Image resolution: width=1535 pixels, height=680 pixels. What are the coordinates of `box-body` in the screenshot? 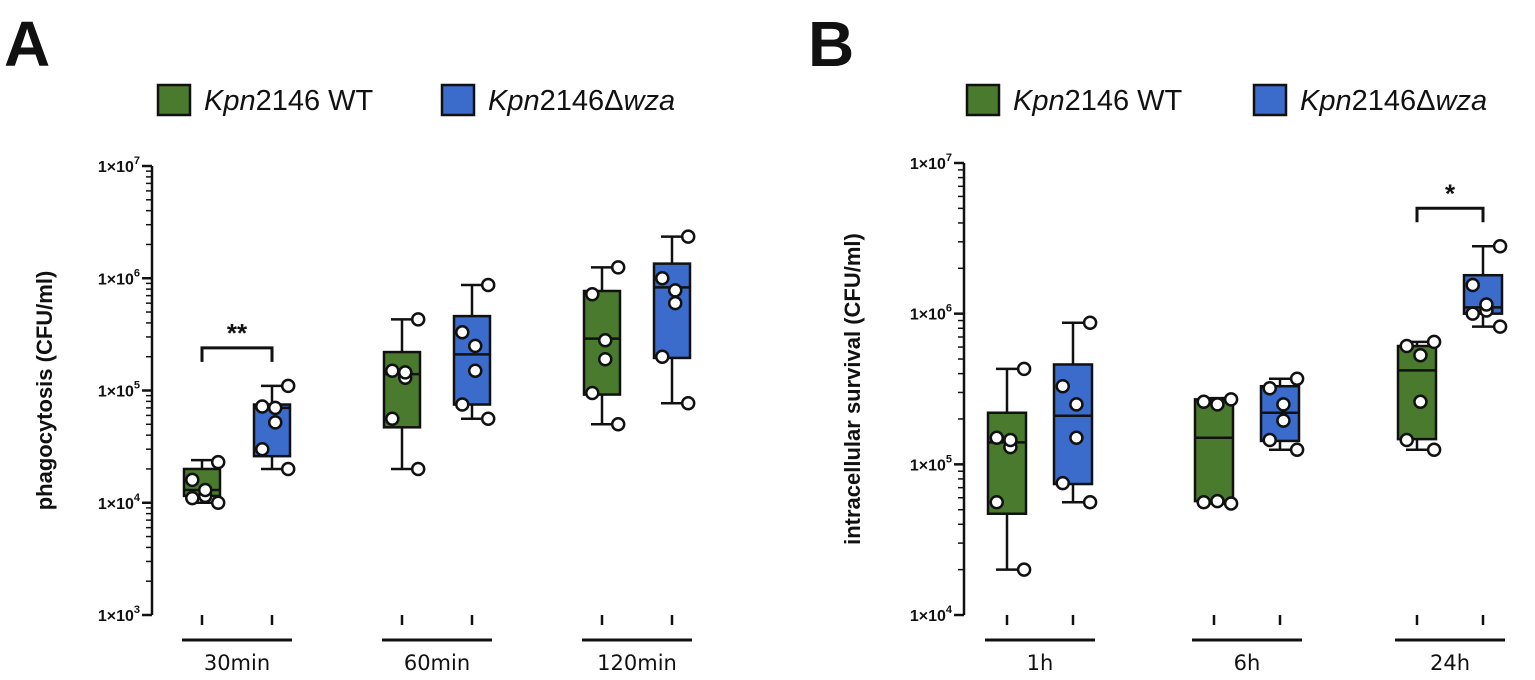 It's located at (1214, 450).